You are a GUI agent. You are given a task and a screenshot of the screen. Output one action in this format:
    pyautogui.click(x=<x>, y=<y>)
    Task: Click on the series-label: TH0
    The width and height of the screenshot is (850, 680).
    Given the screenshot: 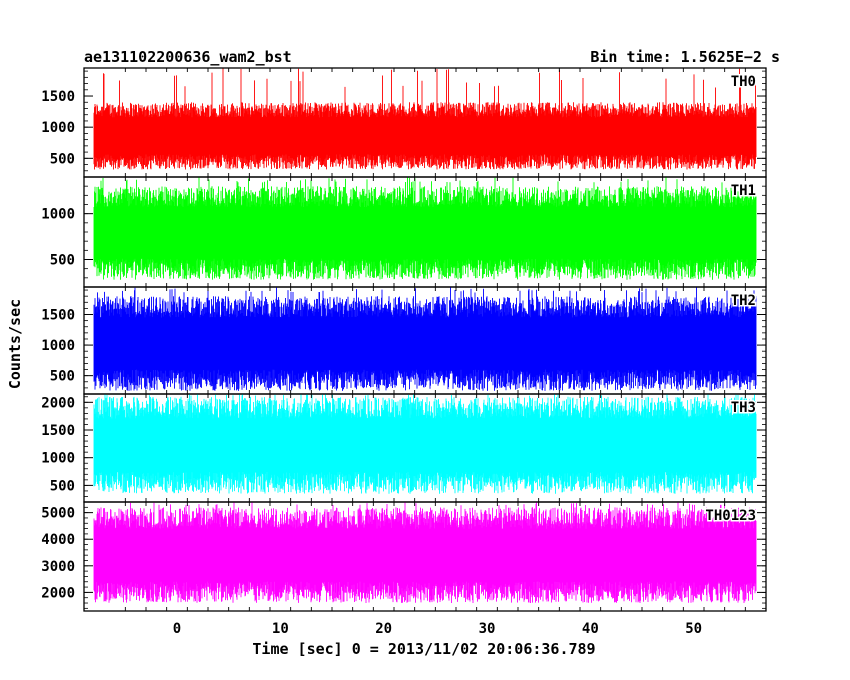 What is the action you would take?
    pyautogui.click(x=743, y=82)
    